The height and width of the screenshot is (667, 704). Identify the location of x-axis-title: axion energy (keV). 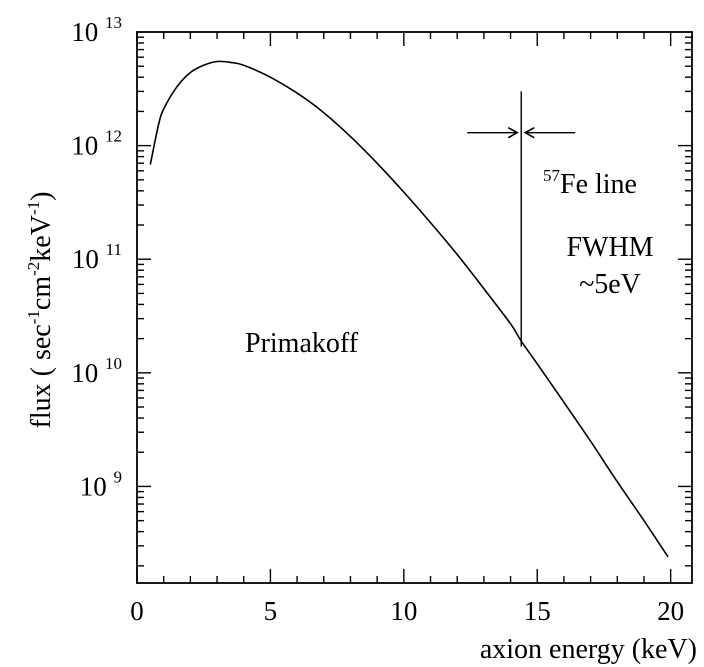
(588, 649).